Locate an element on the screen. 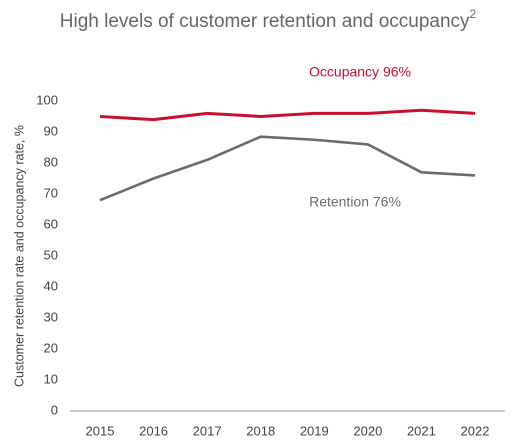 Image resolution: width=530 pixels, height=443 pixels. x-tick-label: 2020 is located at coordinates (367, 430).